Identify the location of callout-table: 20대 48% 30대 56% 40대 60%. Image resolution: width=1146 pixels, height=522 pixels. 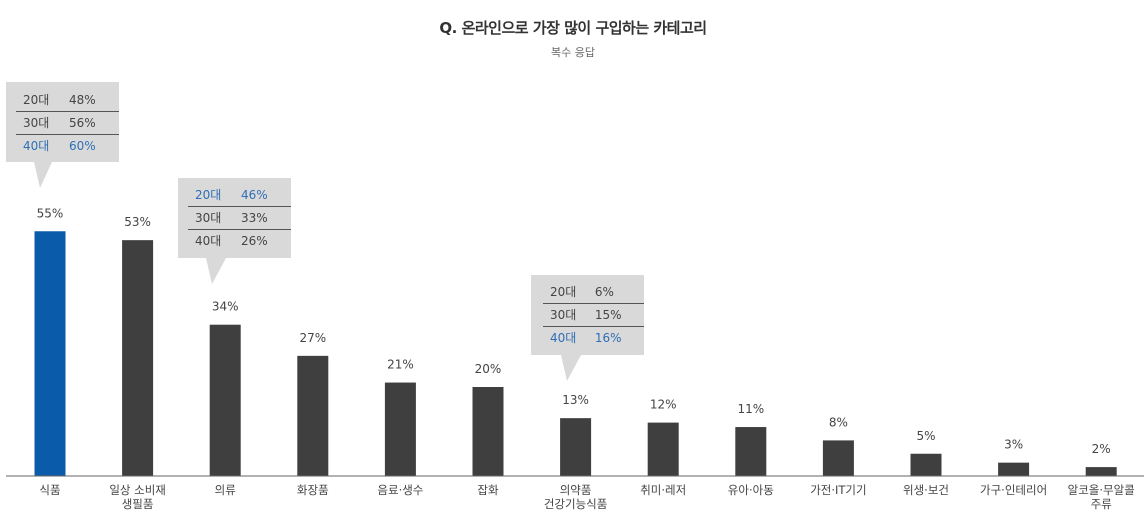
(67, 123).